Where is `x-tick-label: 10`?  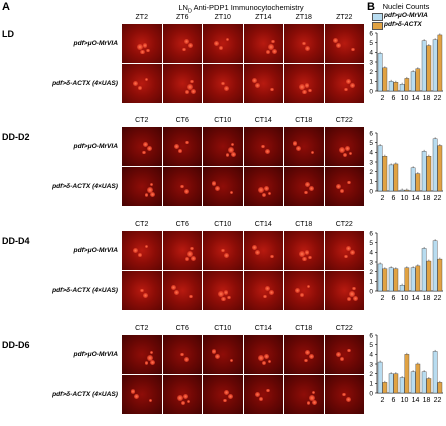
x-tick-label: 10 is located at coordinates (405, 98).